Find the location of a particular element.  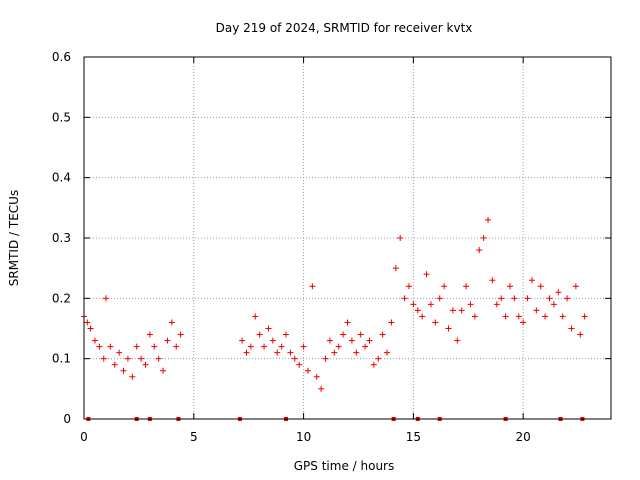

y-tick-label: 0.1 is located at coordinates (61, 359).